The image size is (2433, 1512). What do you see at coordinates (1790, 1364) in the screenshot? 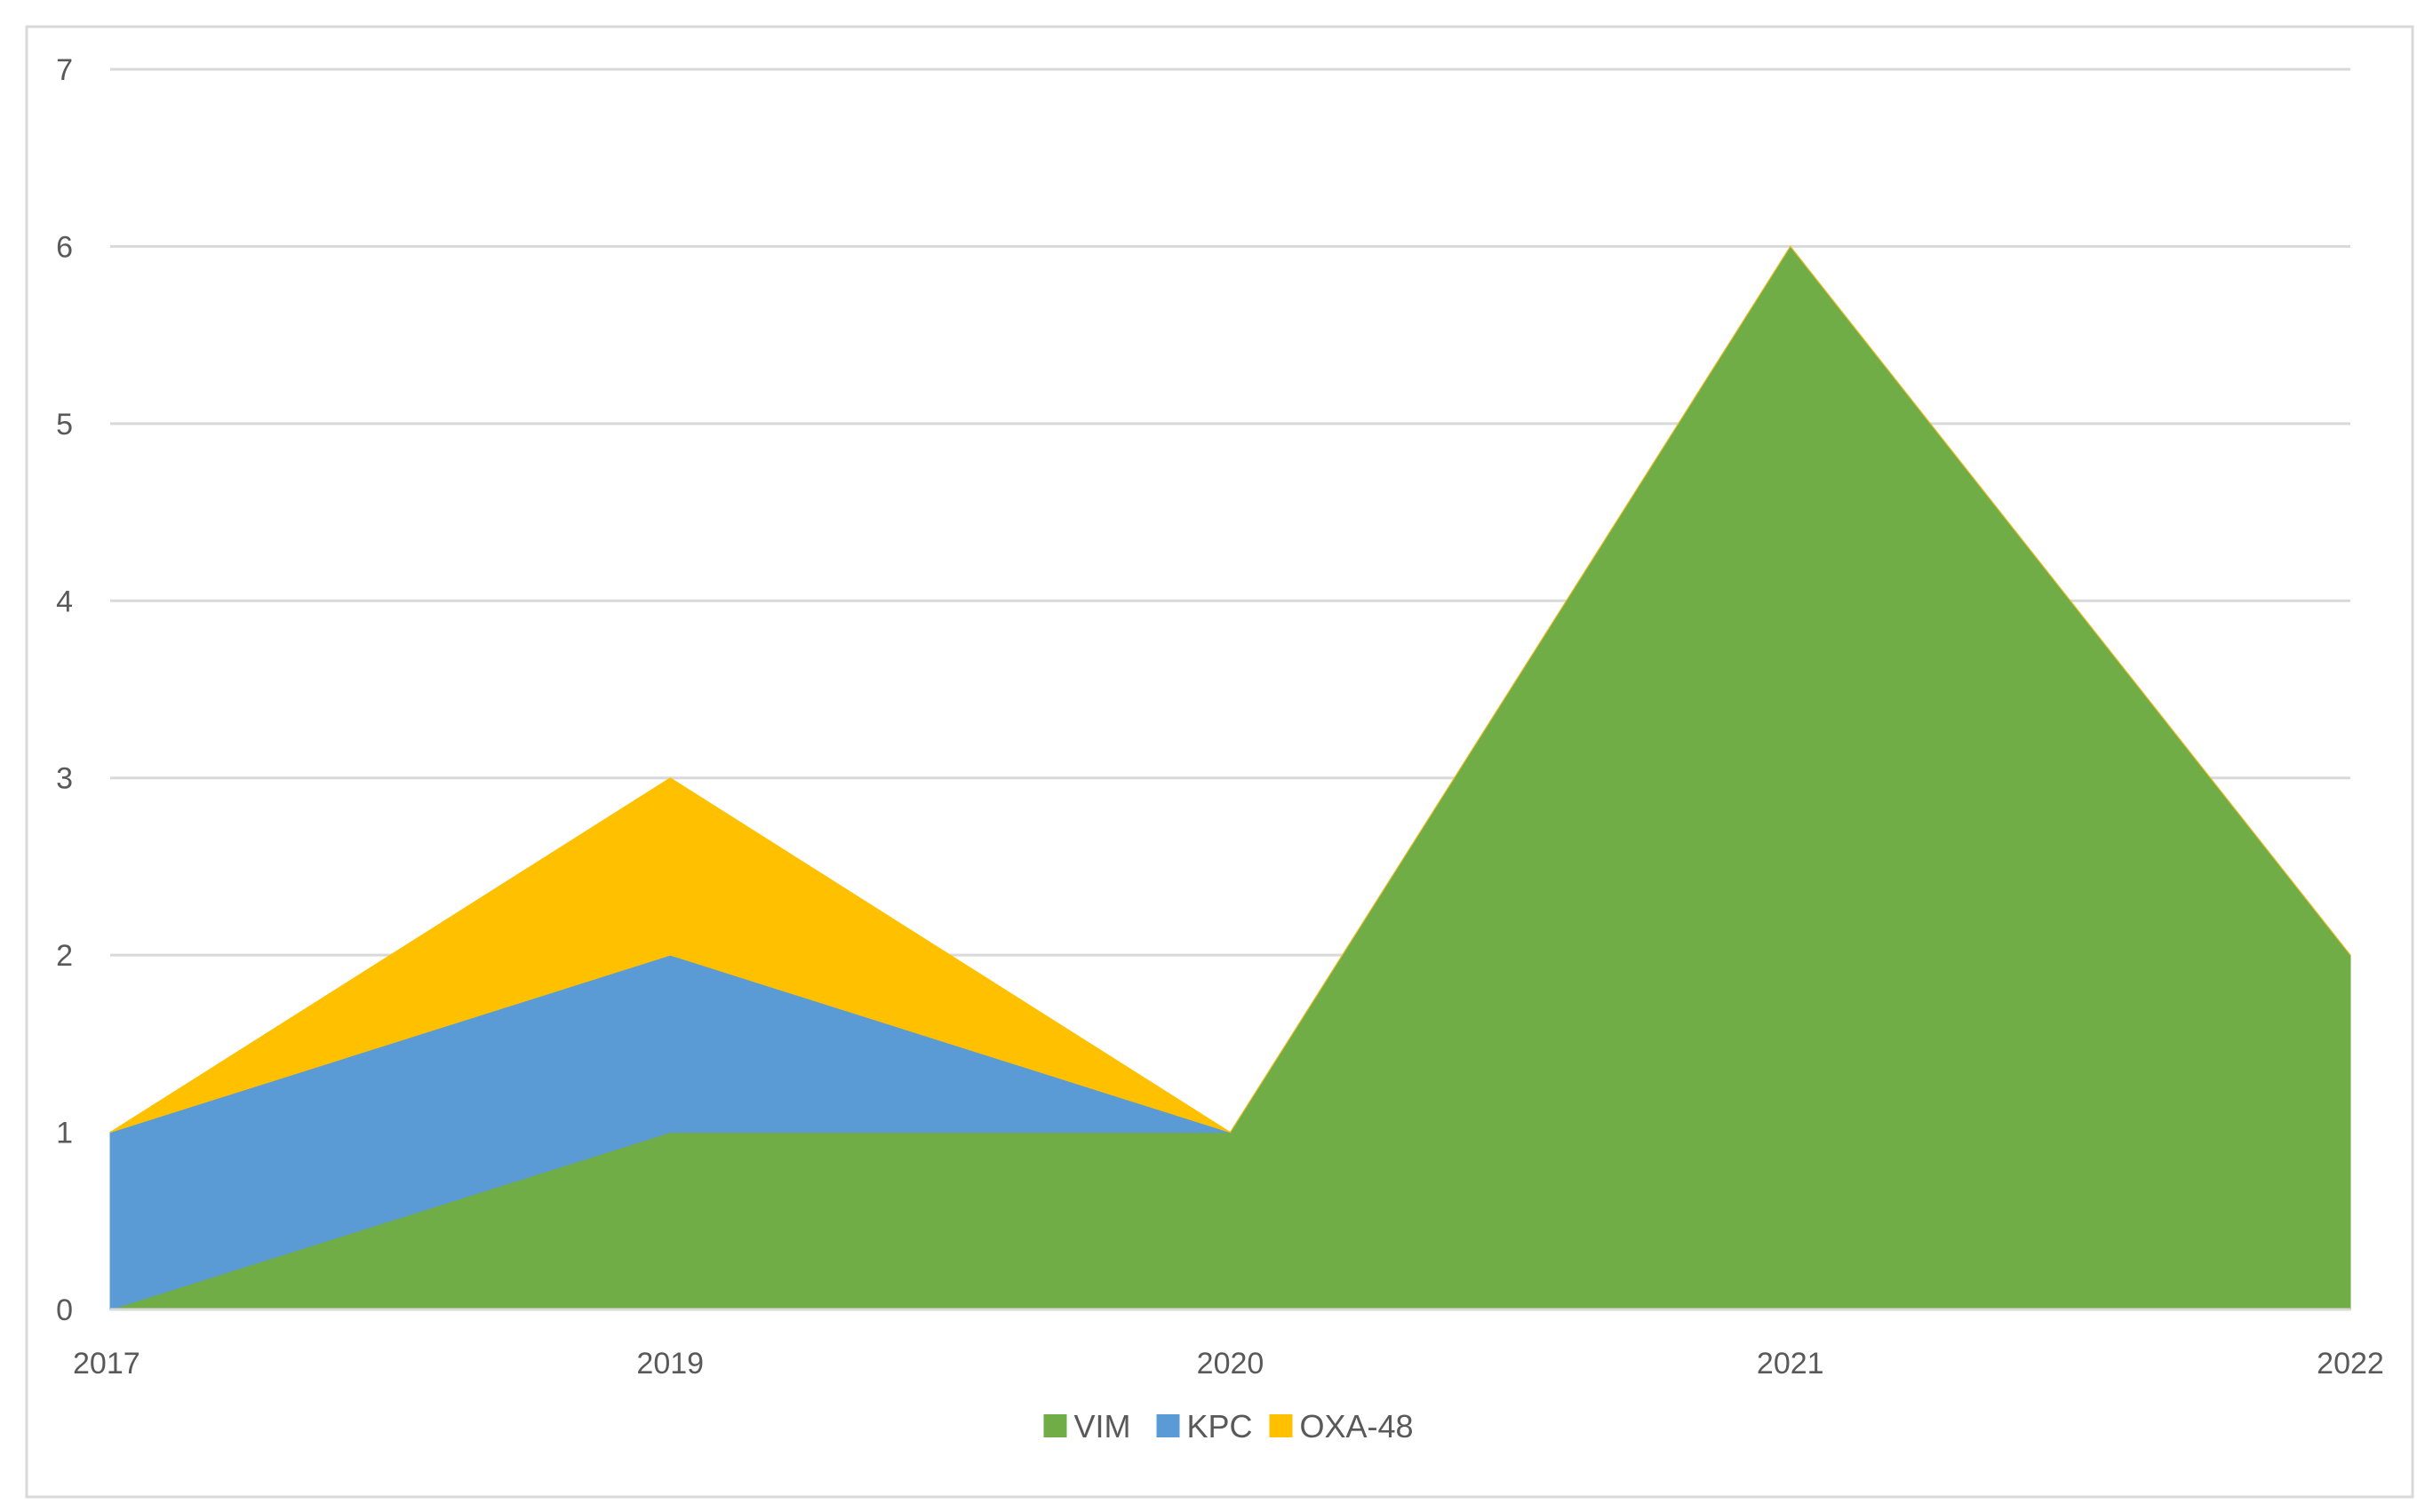
I see `x-tick-label-2021: 2021` at bounding box center [1790, 1364].